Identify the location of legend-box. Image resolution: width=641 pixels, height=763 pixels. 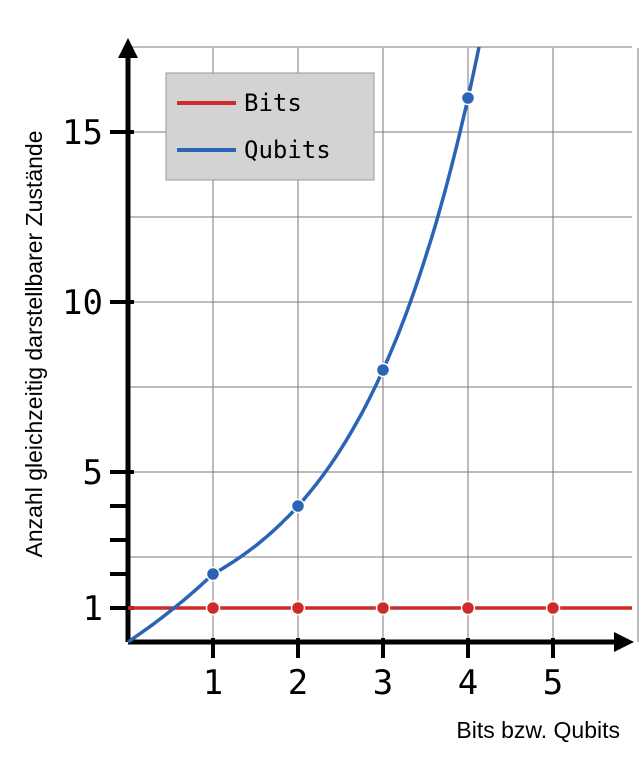
(270, 126).